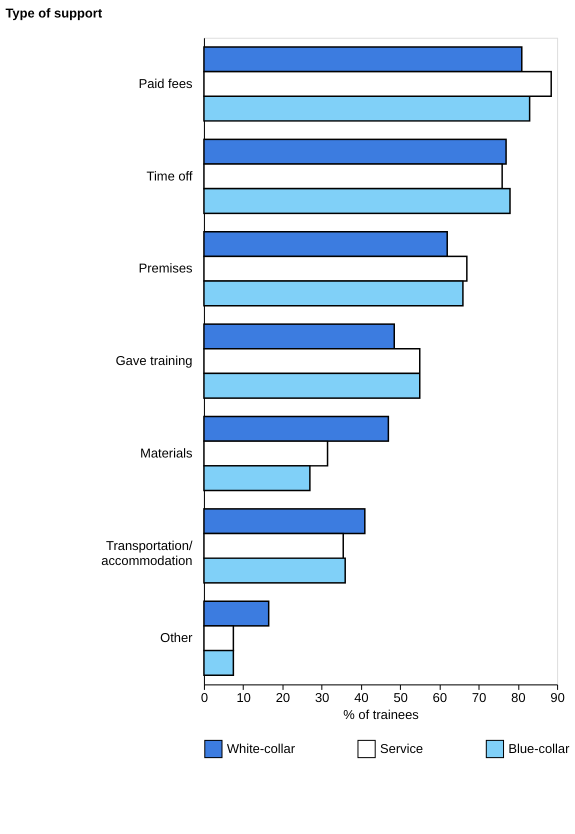 This screenshot has height=834, width=575. Describe the element at coordinates (165, 268) in the screenshot. I see `y-tick-label: Premises` at that location.